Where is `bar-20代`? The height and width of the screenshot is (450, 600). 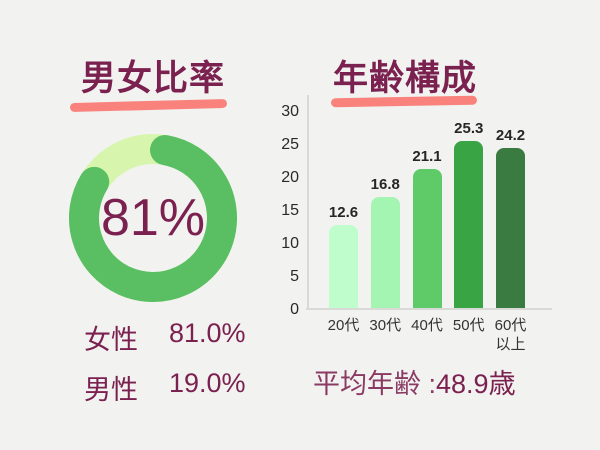 bar-20代 is located at coordinates (343, 266).